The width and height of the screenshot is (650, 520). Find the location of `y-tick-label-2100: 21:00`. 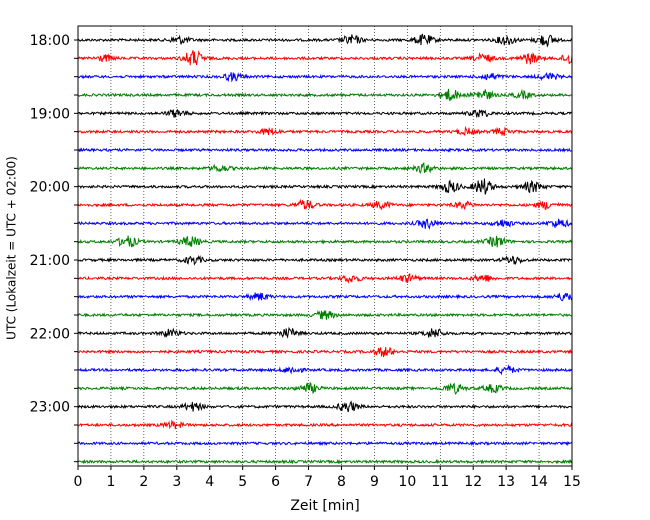

y-tick-label-2100: 21:00 is located at coordinates (50, 261).